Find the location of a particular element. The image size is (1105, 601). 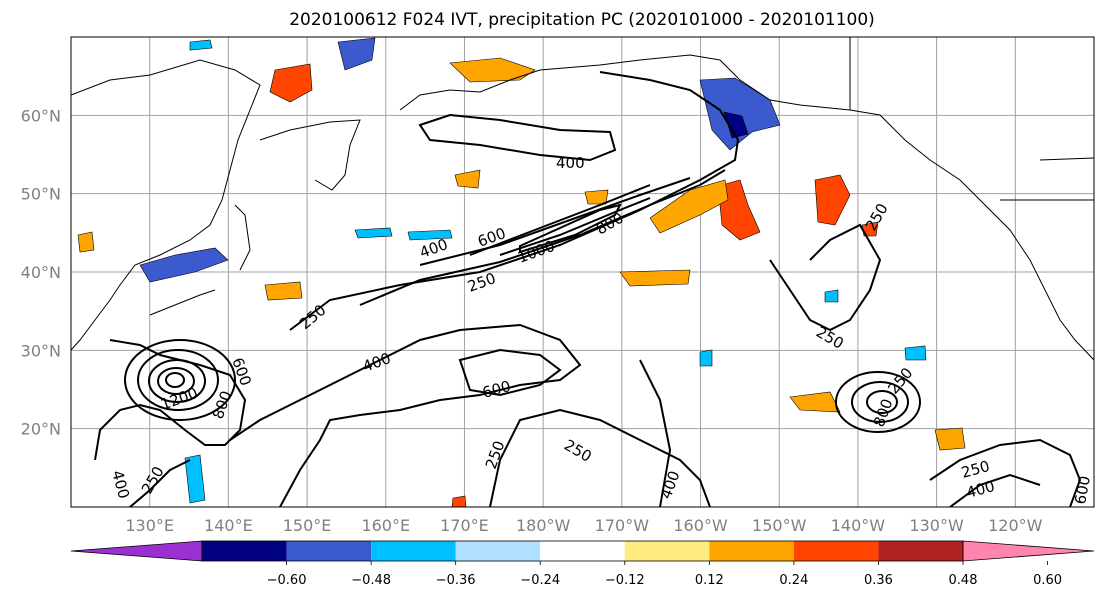

colorbar-tick-label: 0.24 is located at coordinates (793, 580).